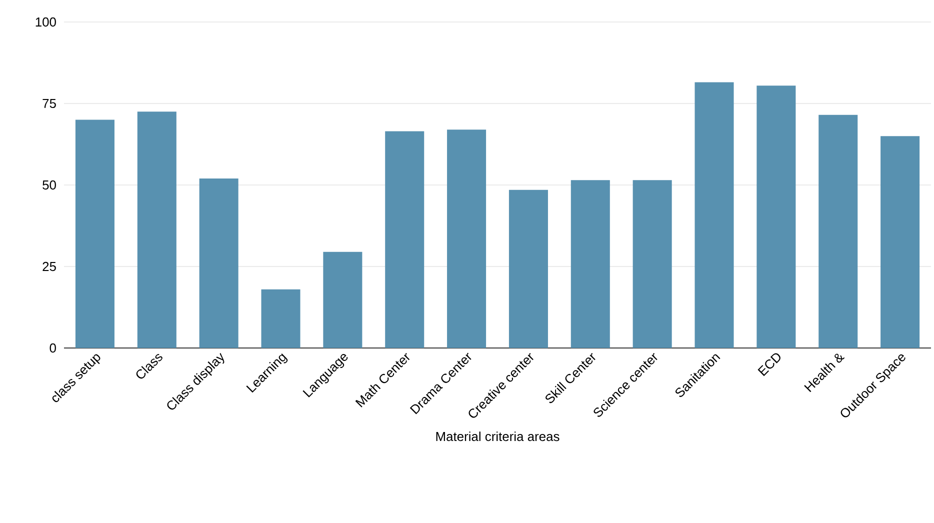 Image resolution: width=934 pixels, height=523 pixels. Describe the element at coordinates (49, 267) in the screenshot. I see `y-tick-label: 25` at that location.